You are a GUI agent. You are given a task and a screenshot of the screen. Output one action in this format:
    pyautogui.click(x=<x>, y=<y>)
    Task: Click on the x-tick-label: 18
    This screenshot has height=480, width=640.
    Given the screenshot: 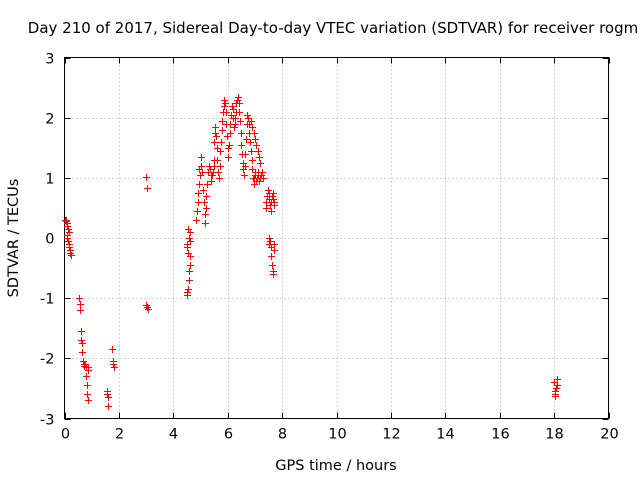 What is the action you would take?
    pyautogui.click(x=554, y=435)
    